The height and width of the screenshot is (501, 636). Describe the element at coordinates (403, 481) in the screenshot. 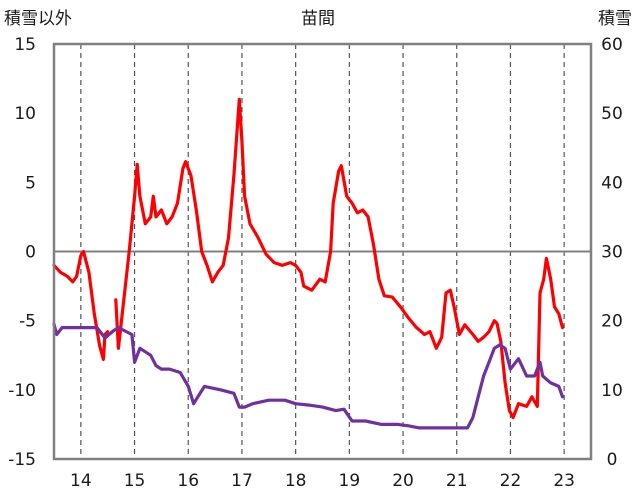

I see `x-tick-label: 20` at that location.